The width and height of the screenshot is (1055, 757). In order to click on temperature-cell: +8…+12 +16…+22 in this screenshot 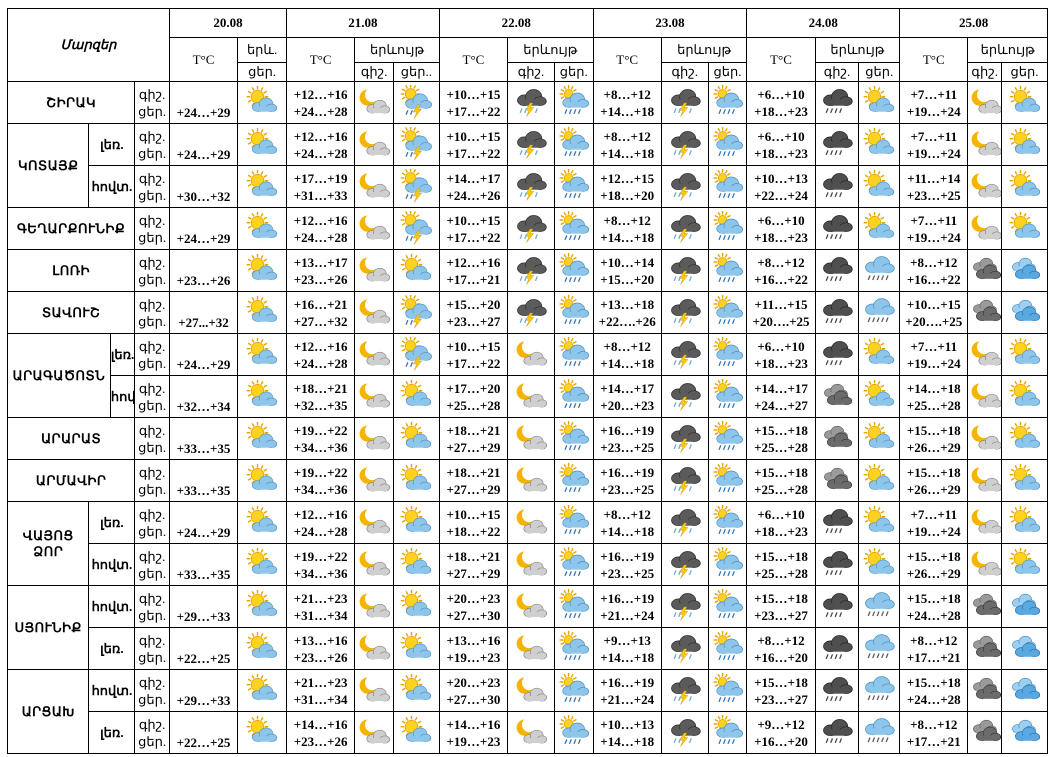, I will do `click(934, 270)`.